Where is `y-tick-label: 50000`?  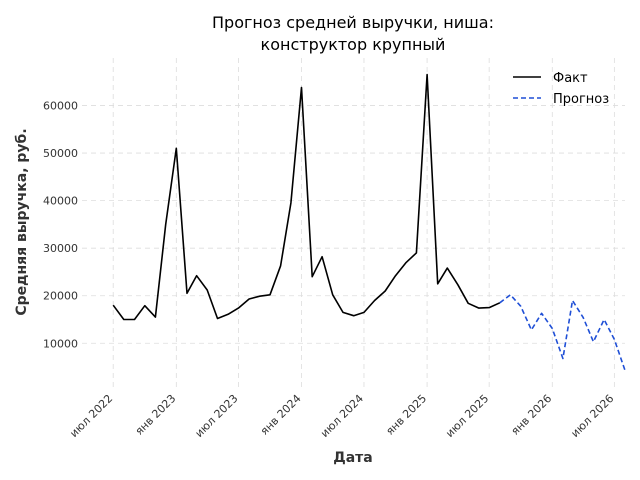 y-tick-label: 50000 is located at coordinates (60, 153).